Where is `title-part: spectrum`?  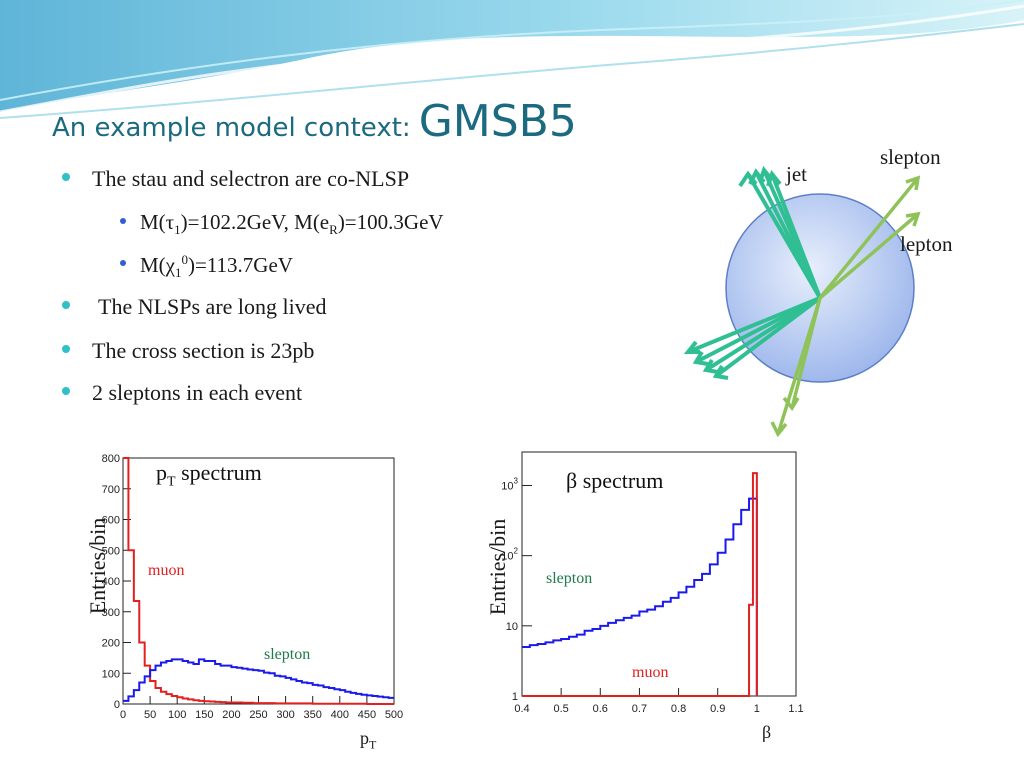
title-part: spectrum is located at coordinates (218, 472).